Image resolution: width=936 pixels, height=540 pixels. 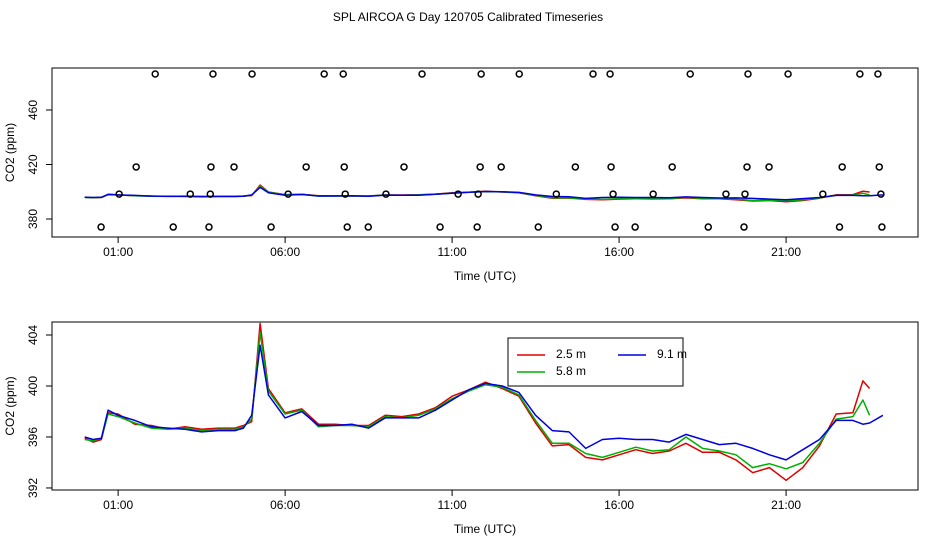 I want to click on y-tick-label: 400, so click(x=33, y=386).